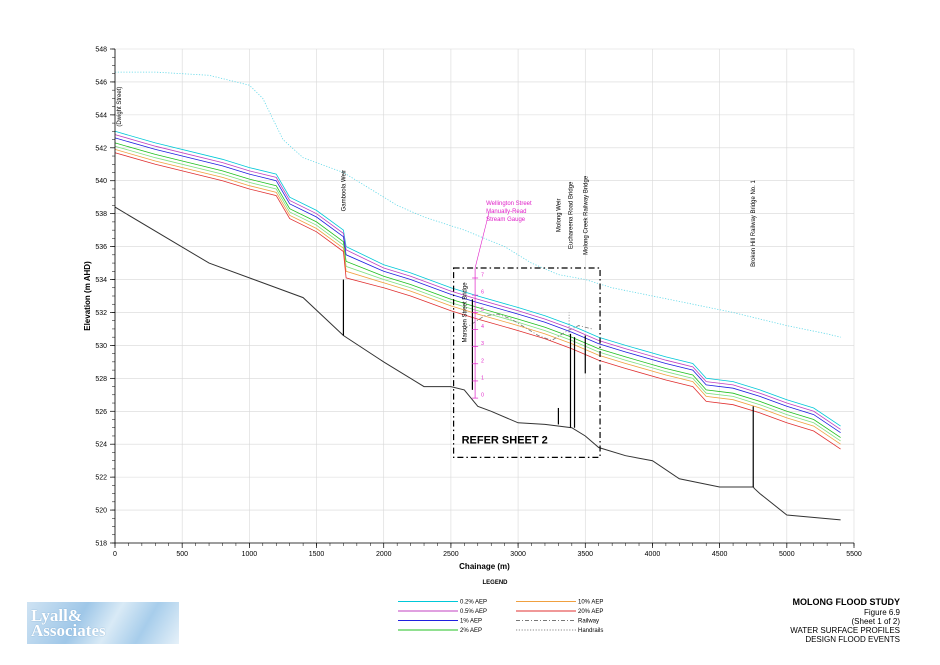 The height and width of the screenshot is (665, 940). Describe the element at coordinates (250, 554) in the screenshot. I see `x-tick-label: 1000` at that location.